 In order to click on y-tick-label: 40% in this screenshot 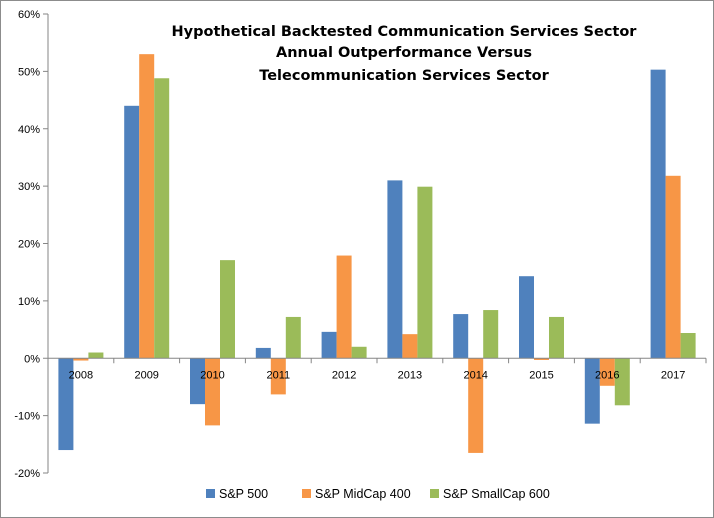, I will do `click(29, 130)`.